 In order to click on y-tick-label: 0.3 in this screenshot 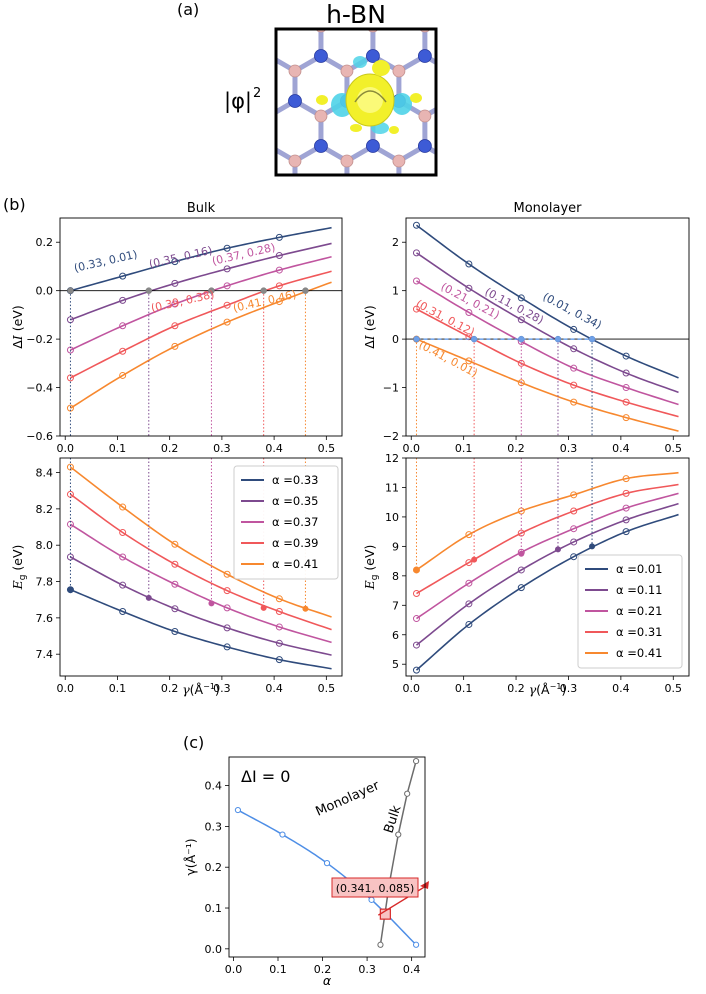, I will do `click(214, 826)`.